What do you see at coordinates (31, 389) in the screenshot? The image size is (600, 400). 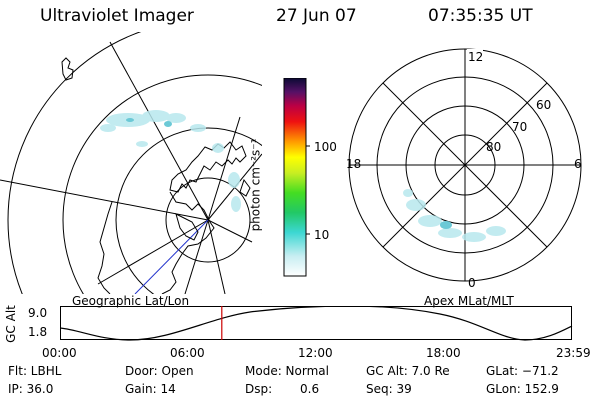 I see `ip-value: IP: 36.0` at bounding box center [31, 389].